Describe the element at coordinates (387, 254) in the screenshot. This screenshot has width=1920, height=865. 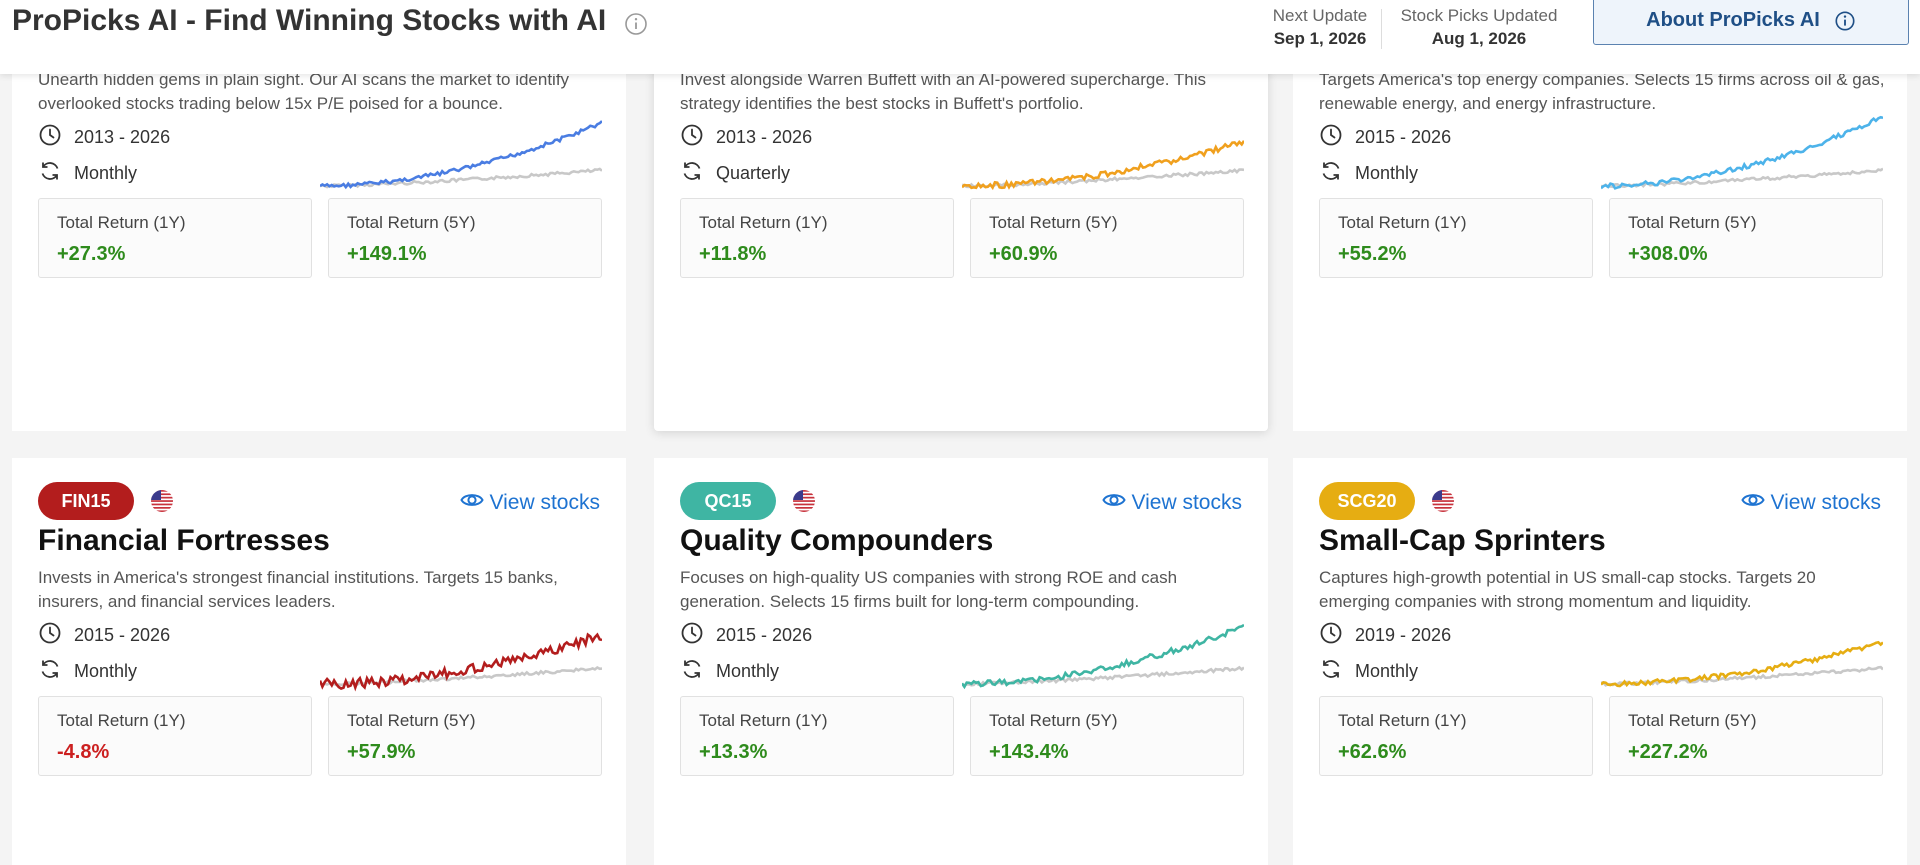
I see `stat-value: +149.1%` at that location.